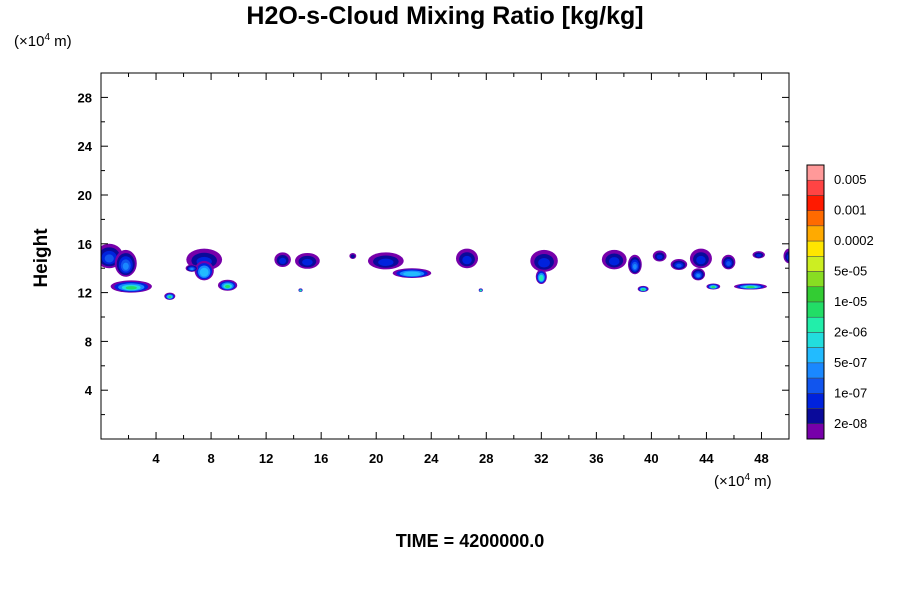  Describe the element at coordinates (729, 481) in the screenshot. I see `x-unit-prefix: (×10` at that location.